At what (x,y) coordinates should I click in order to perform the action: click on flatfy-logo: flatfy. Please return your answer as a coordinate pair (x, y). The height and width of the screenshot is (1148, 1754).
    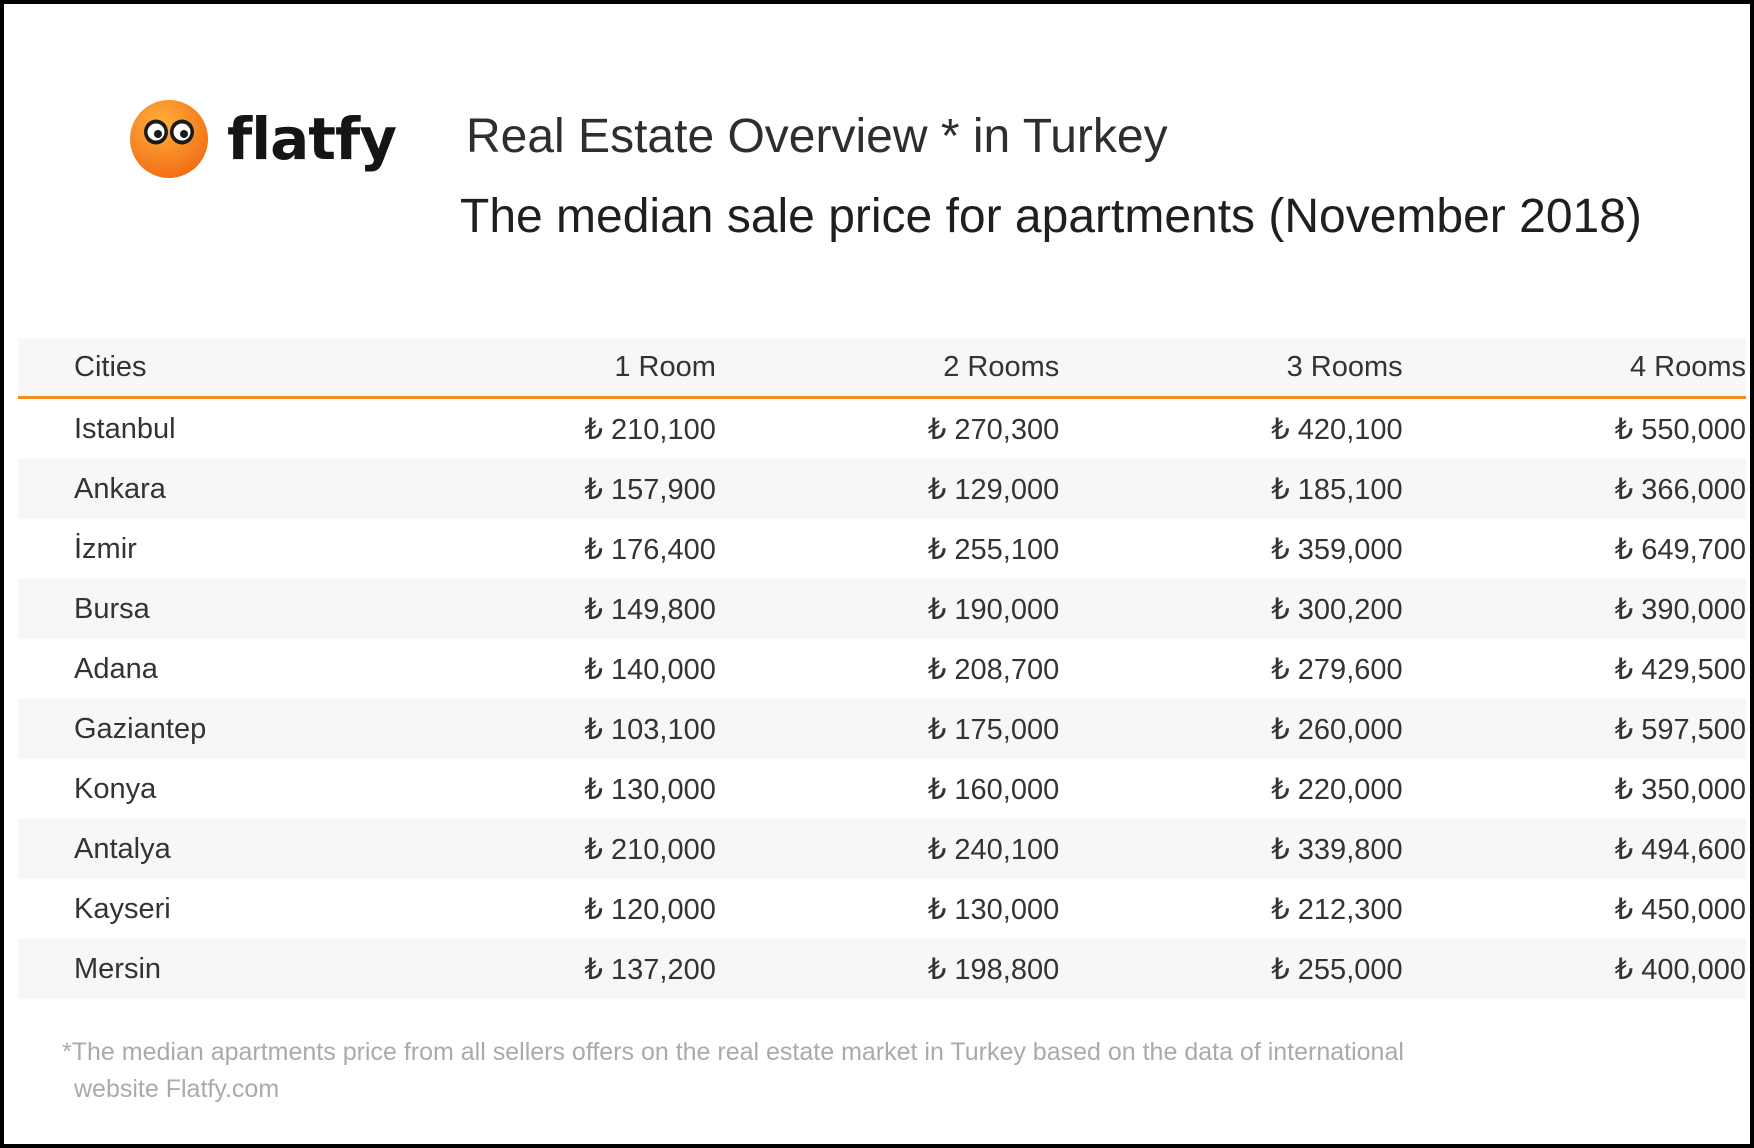
    Looking at the image, I should click on (263, 139).